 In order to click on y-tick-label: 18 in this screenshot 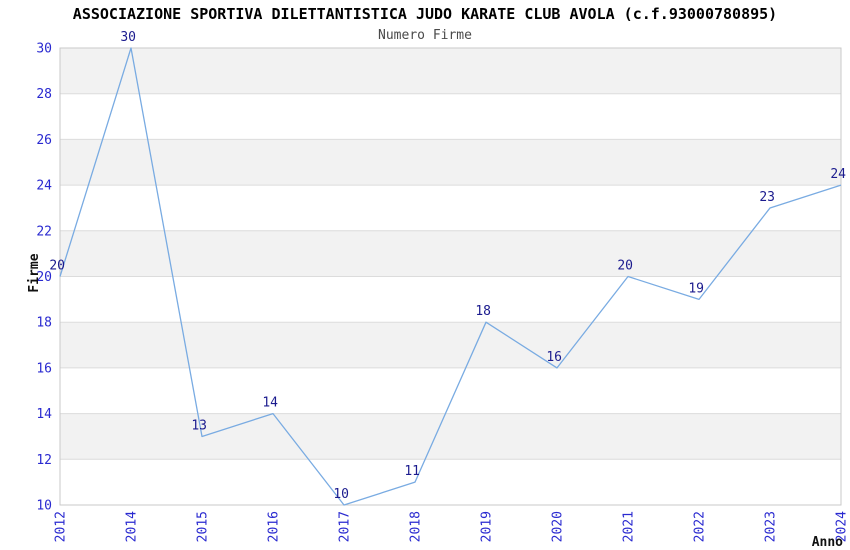, I will do `click(44, 323)`.